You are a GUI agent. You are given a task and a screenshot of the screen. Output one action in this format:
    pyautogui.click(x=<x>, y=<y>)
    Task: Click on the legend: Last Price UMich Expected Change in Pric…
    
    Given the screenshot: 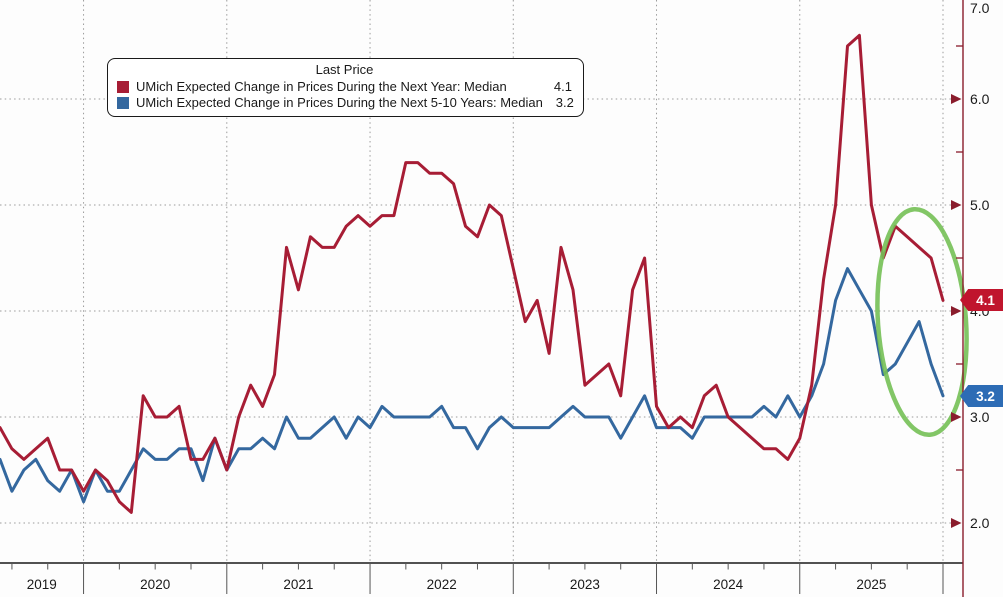 What is the action you would take?
    pyautogui.click(x=345, y=87)
    